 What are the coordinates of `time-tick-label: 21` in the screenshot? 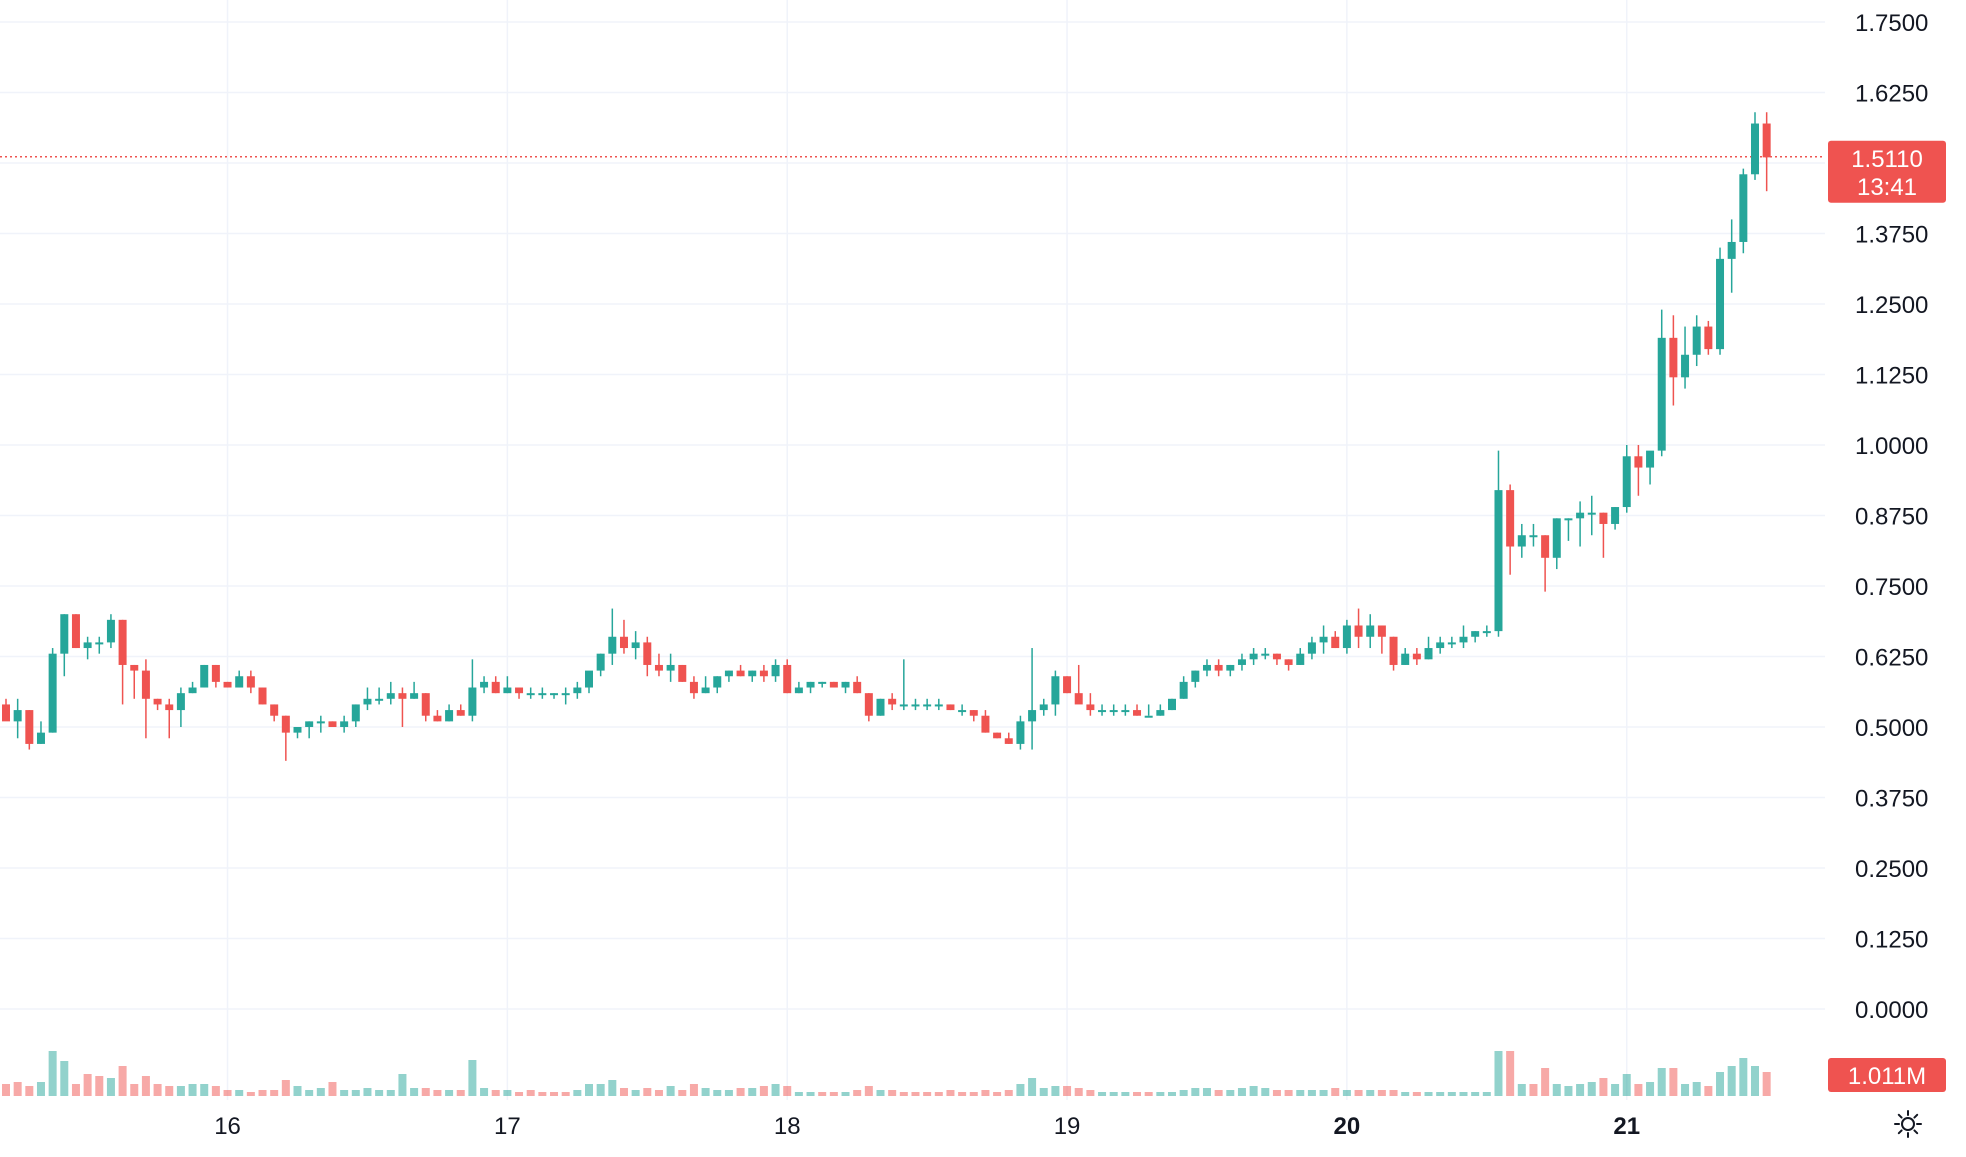 It's located at (1626, 1126).